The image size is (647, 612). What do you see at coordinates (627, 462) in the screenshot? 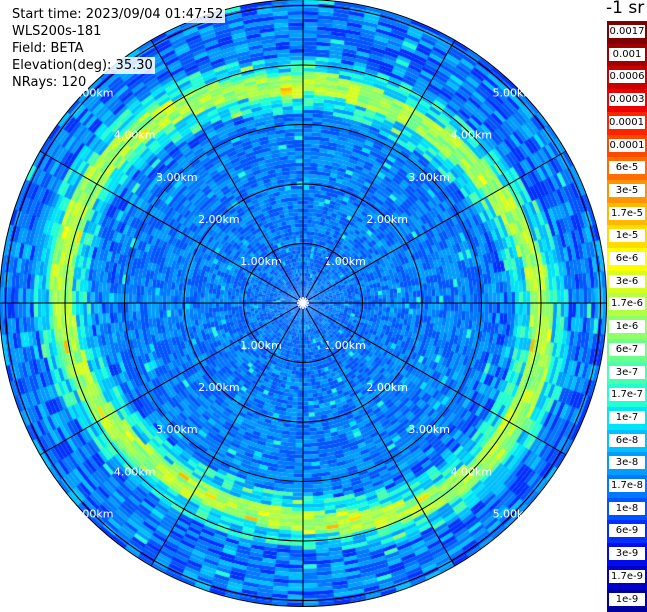
I see `colorbar-tick-label: 3e-8` at bounding box center [627, 462].